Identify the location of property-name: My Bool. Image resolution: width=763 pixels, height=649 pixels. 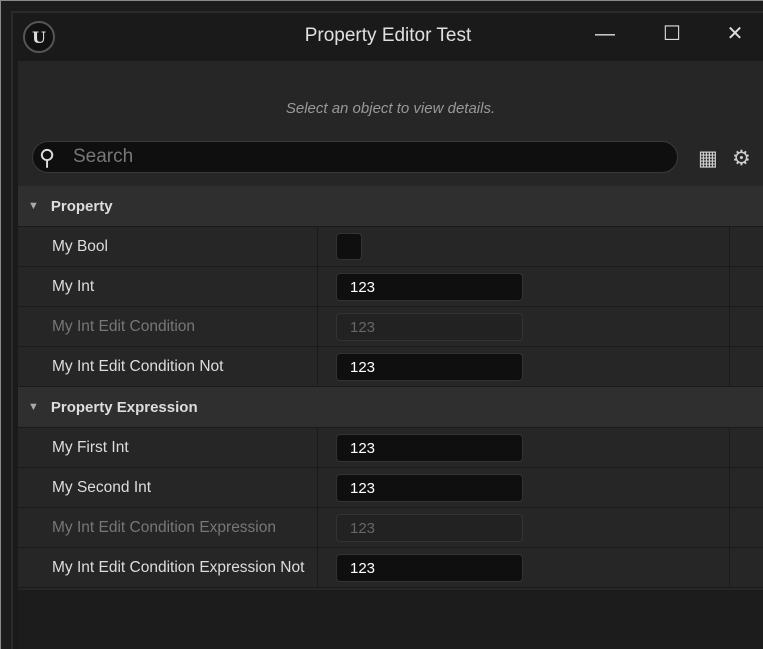
(80, 246).